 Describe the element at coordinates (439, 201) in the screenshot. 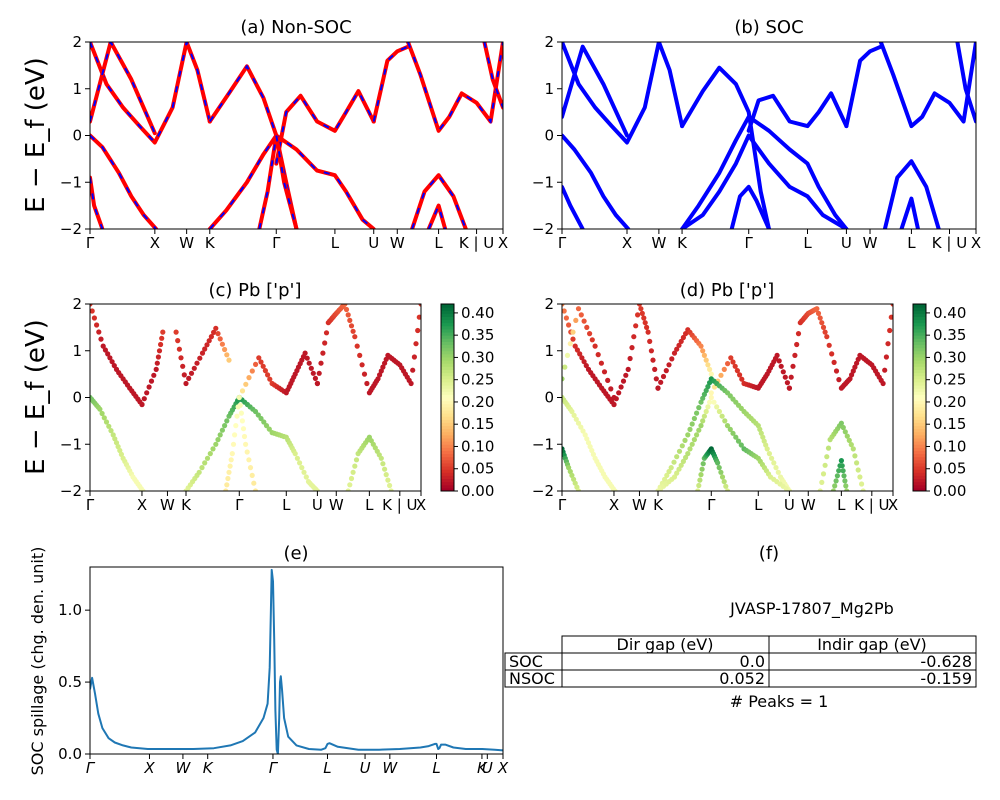

I see `band-line-overlay` at that location.